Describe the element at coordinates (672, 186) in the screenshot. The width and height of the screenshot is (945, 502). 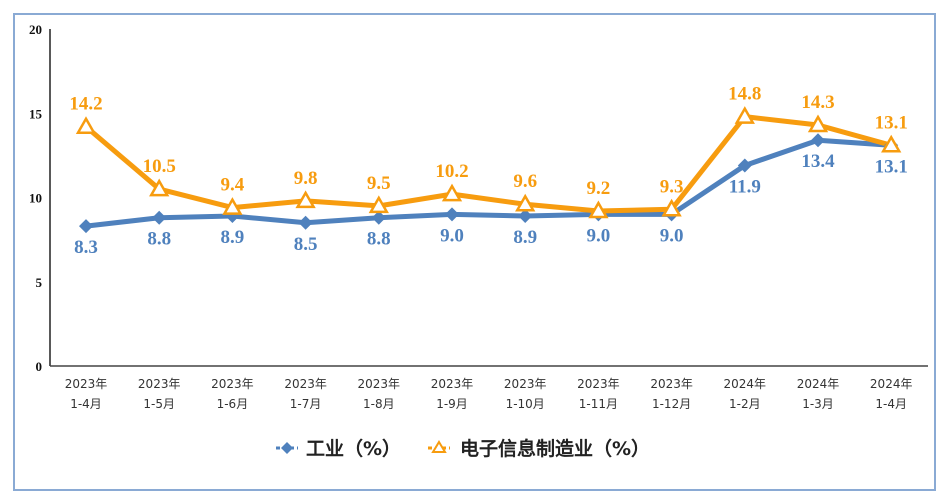
I see `data-label-electronics: 9.3` at that location.